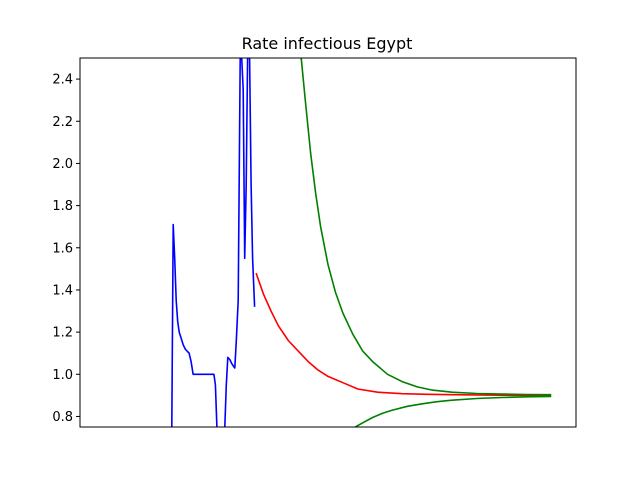  What do you see at coordinates (62, 417) in the screenshot?
I see `y-tick-label: 0.8` at bounding box center [62, 417].